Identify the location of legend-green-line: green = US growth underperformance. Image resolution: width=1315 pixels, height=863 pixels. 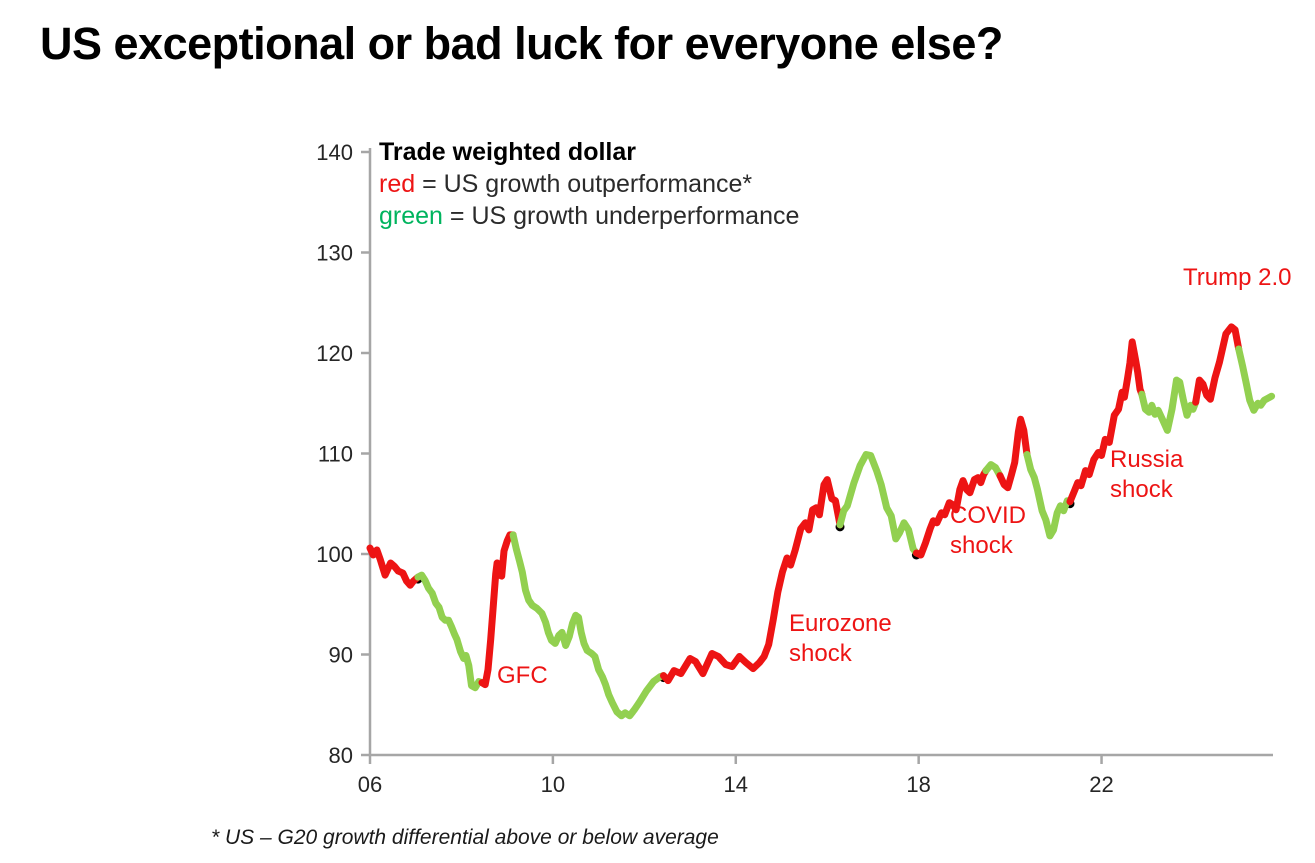
(589, 216).